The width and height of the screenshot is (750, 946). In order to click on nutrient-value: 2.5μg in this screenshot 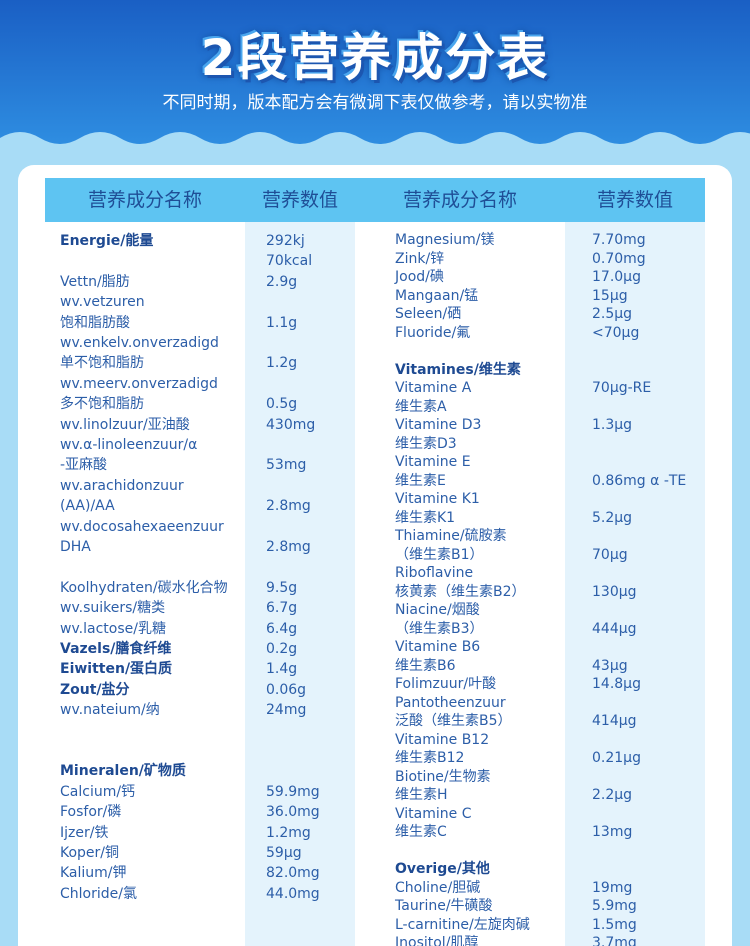, I will do `click(612, 314)`.